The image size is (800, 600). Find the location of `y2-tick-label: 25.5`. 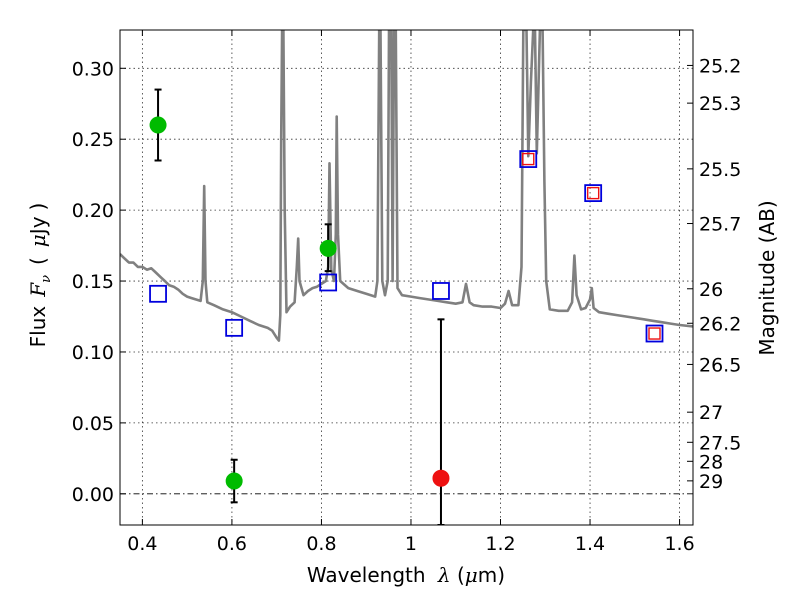

y2-tick-label: 25.5 is located at coordinates (720, 170).